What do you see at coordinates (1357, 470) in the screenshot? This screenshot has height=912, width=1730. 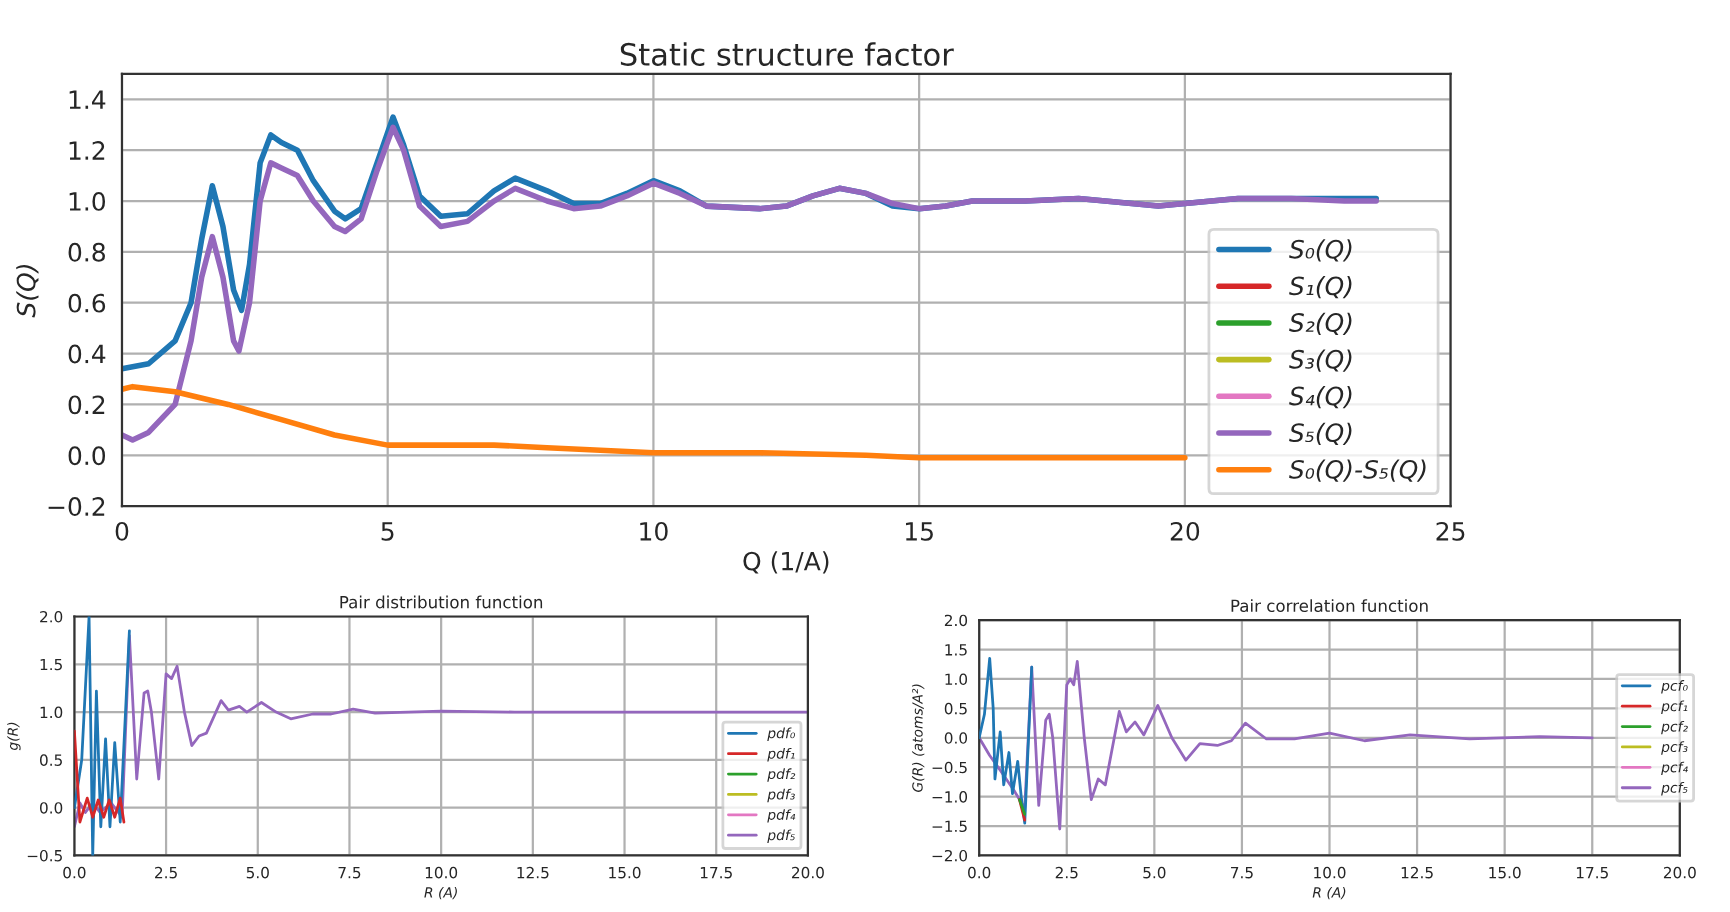 I see `legend-label: S₀(Q)-S₅(Q)` at bounding box center [1357, 470].